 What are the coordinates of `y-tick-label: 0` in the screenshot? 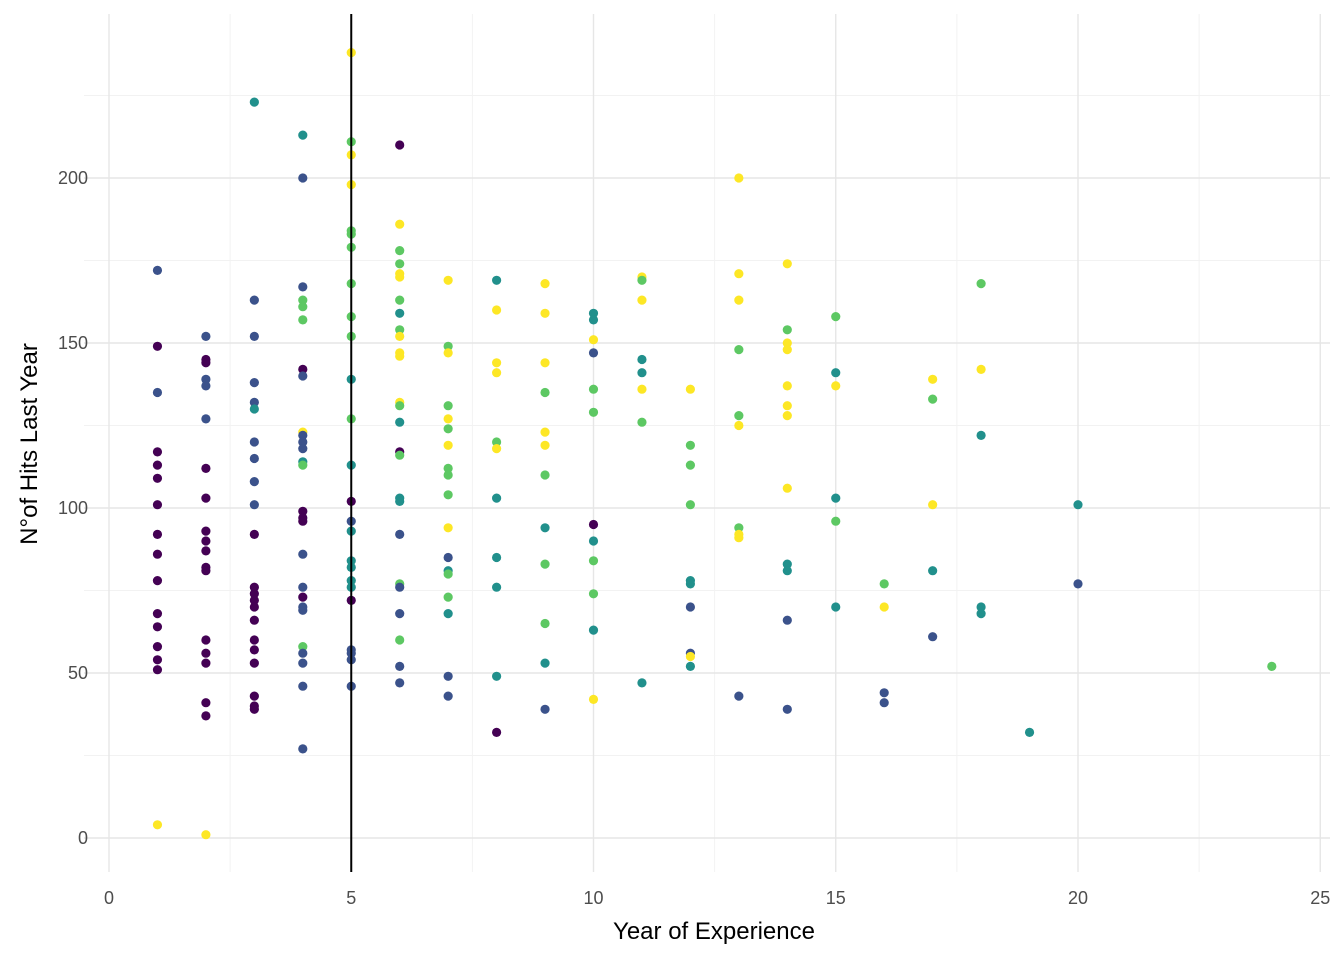 It's located at (83, 838).